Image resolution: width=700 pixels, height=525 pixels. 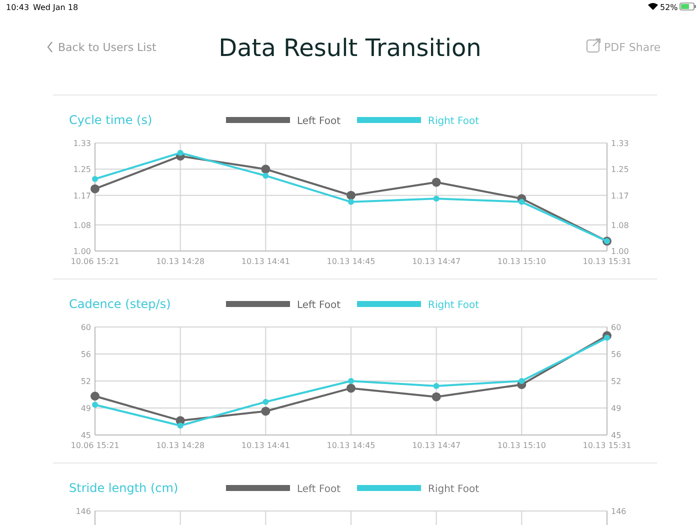 What do you see at coordinates (616, 435) in the screenshot?
I see `y2-tick-label: 45` at bounding box center [616, 435].